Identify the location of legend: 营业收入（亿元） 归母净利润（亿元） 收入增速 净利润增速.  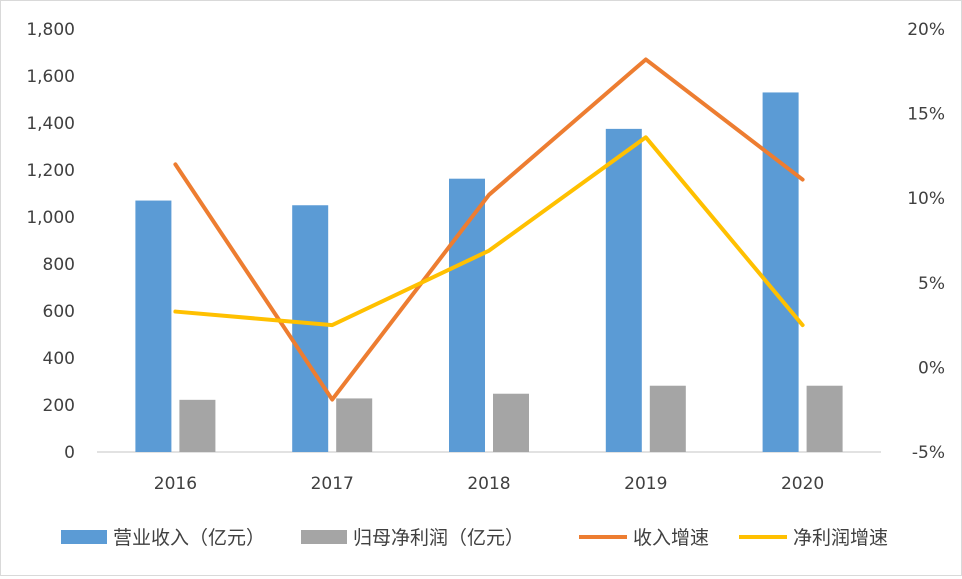
(474, 538).